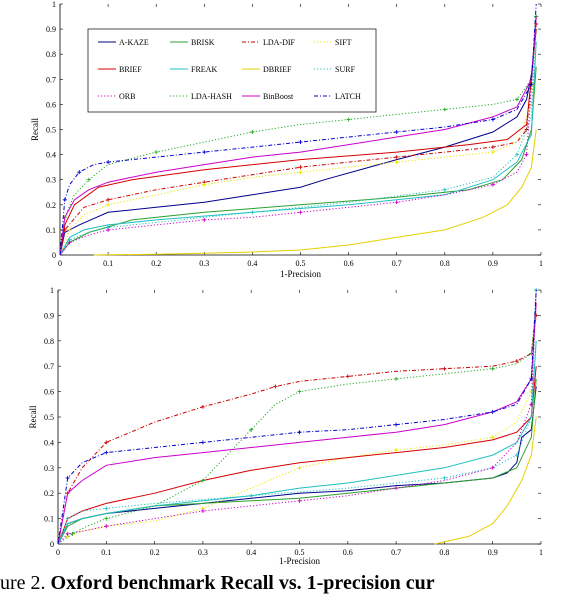 Image resolution: width=578 pixels, height=598 pixels. Describe the element at coordinates (54, 255) in the screenshot. I see `y-tick-label: 0` at that location.